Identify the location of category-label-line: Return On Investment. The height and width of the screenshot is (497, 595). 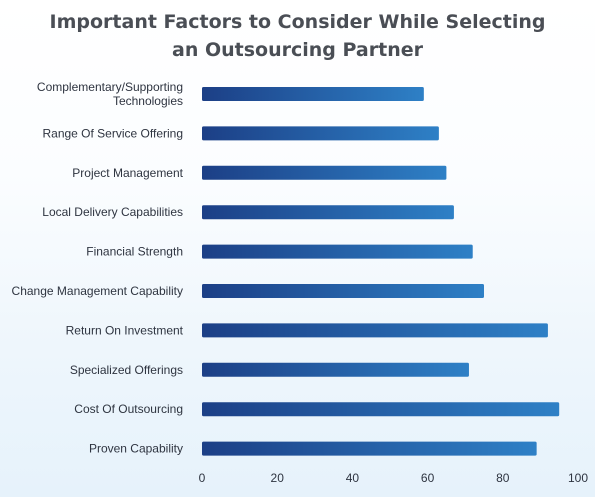
(125, 330).